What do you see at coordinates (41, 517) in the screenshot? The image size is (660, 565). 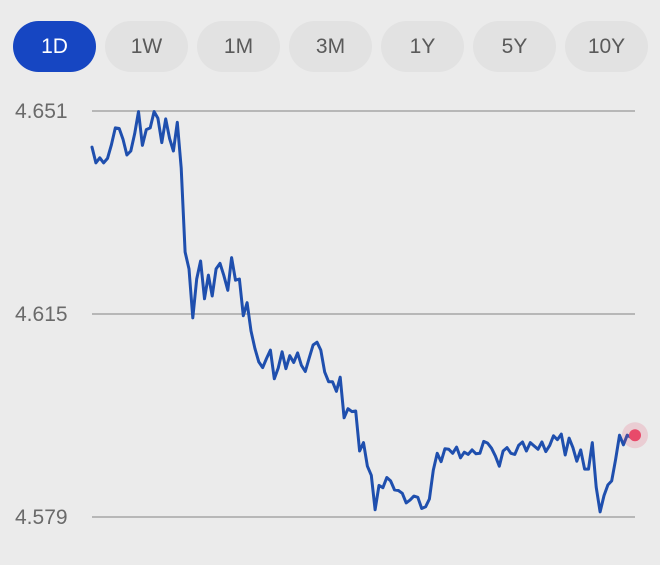 I see `y-tick-label: 4.579` at bounding box center [41, 517].